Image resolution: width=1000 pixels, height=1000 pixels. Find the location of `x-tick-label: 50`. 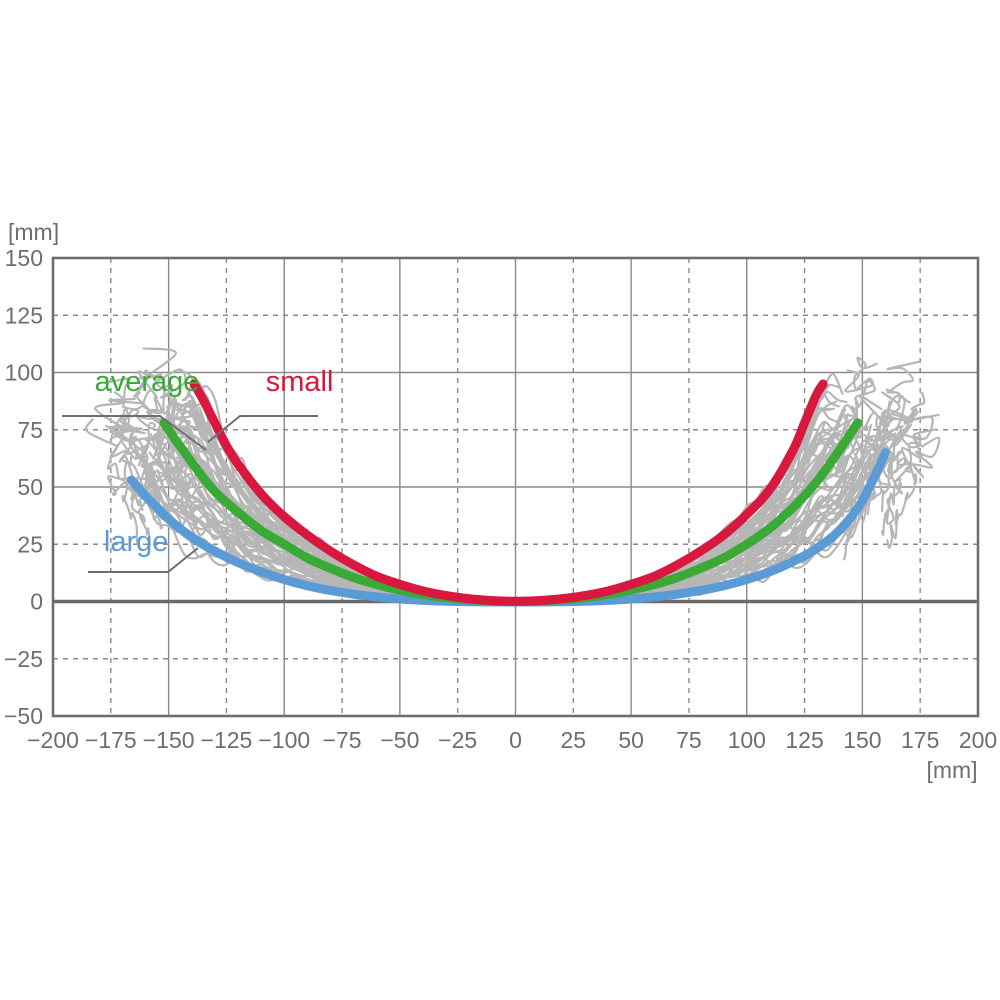

x-tick-label: 50 is located at coordinates (631, 740).